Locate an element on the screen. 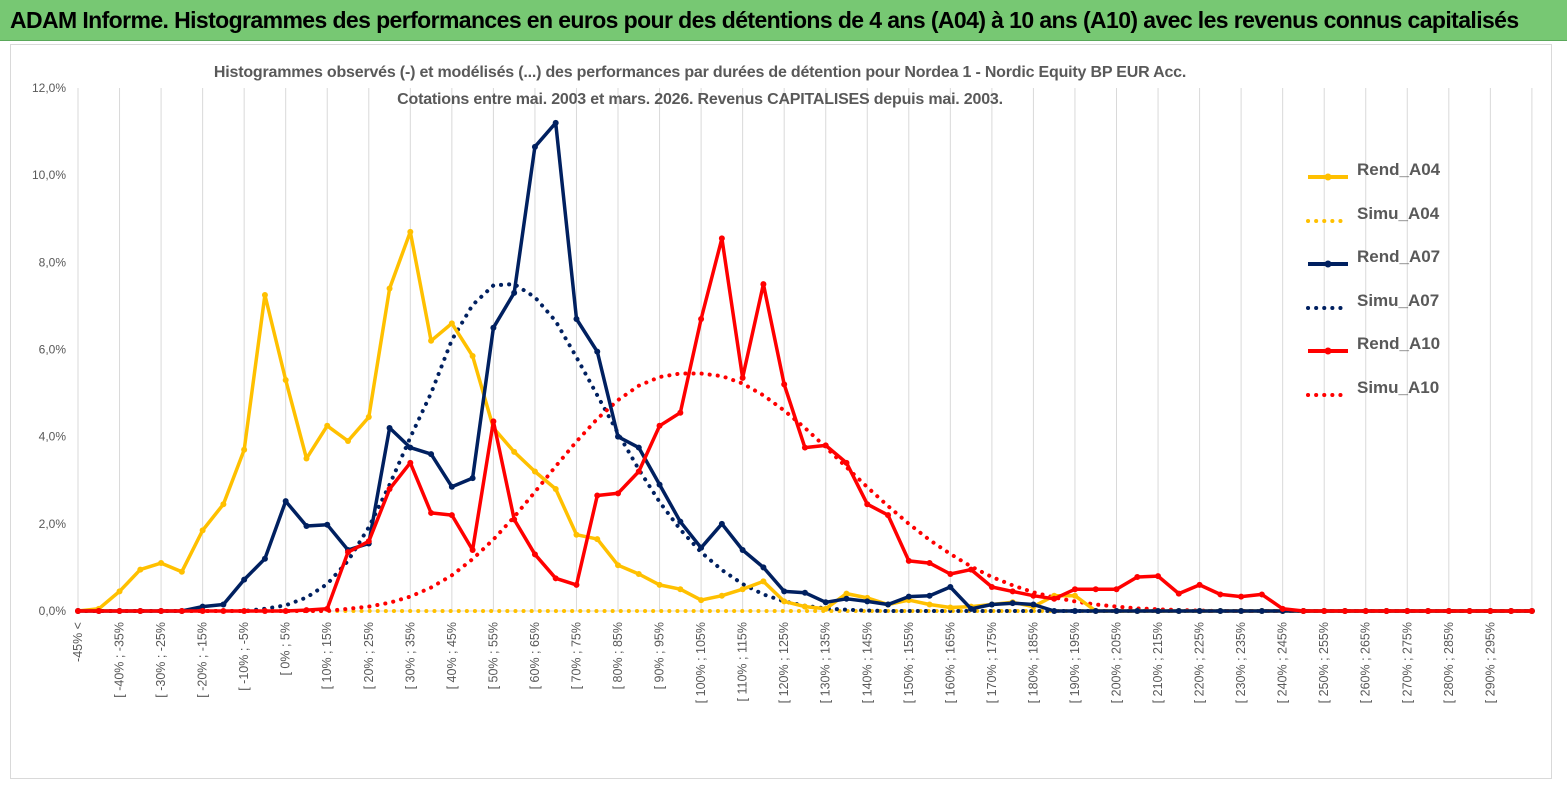  x-tick-label: [ 100% ; 105% is located at coordinates (701, 662).